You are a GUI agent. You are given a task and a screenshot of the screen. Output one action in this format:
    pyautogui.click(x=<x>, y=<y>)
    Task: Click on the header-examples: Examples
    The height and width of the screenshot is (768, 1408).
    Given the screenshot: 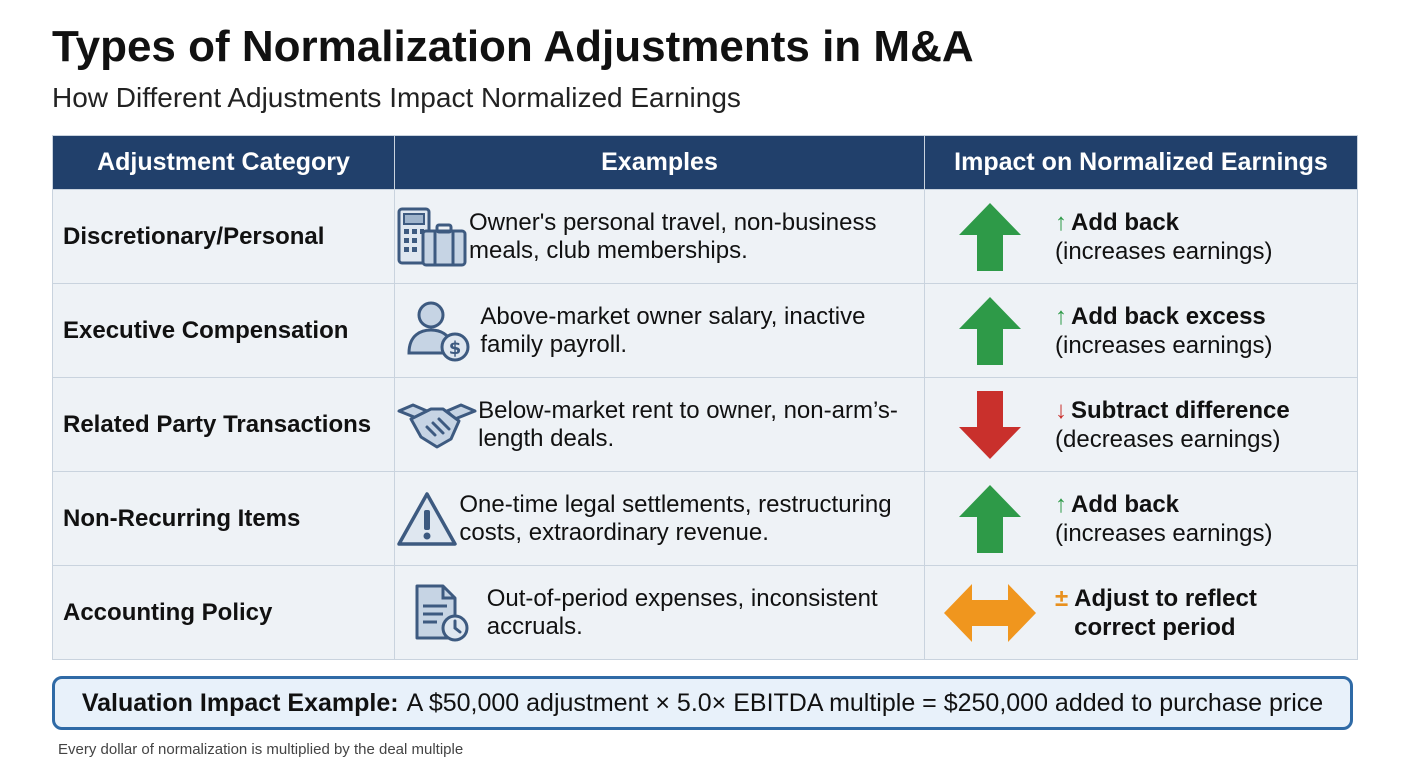 What is the action you would take?
    pyautogui.click(x=659, y=162)
    